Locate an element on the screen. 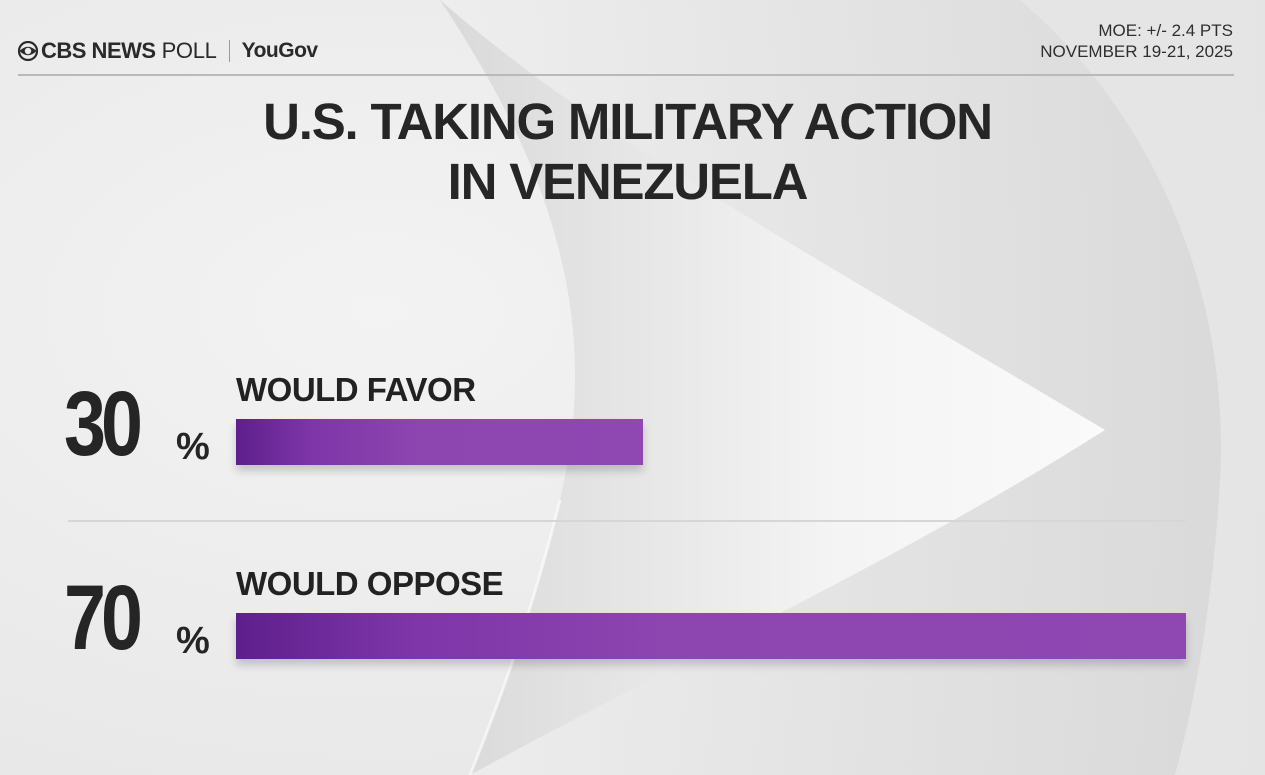 The image size is (1265, 775). percent-label: 70 % is located at coordinates (148, 609).